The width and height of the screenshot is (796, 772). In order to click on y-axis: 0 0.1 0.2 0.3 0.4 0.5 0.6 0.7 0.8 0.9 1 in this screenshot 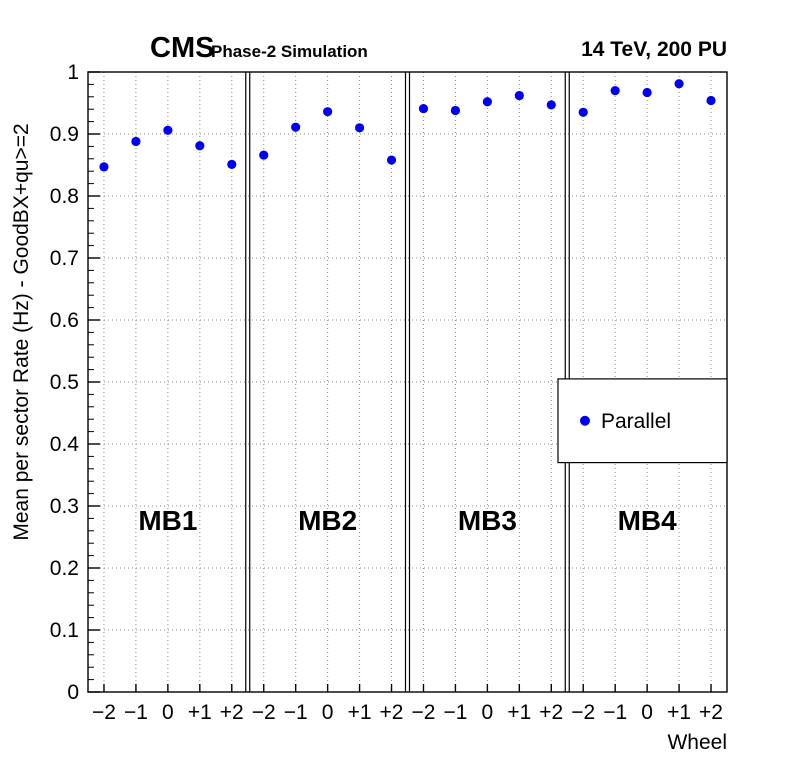, I will do `click(75, 382)`.